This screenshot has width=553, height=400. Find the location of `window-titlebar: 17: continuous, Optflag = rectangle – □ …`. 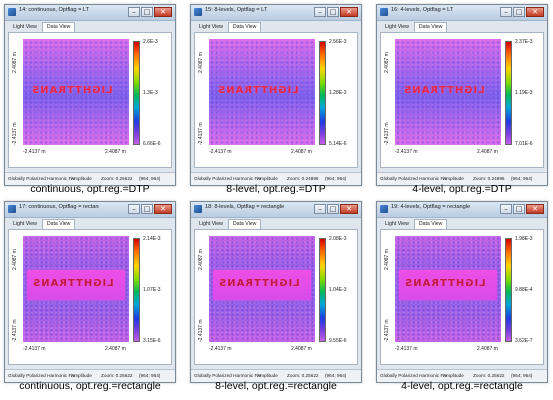

window-titlebar: 17: continuous, Optflag = rectangle – □ … is located at coordinates (90, 210).